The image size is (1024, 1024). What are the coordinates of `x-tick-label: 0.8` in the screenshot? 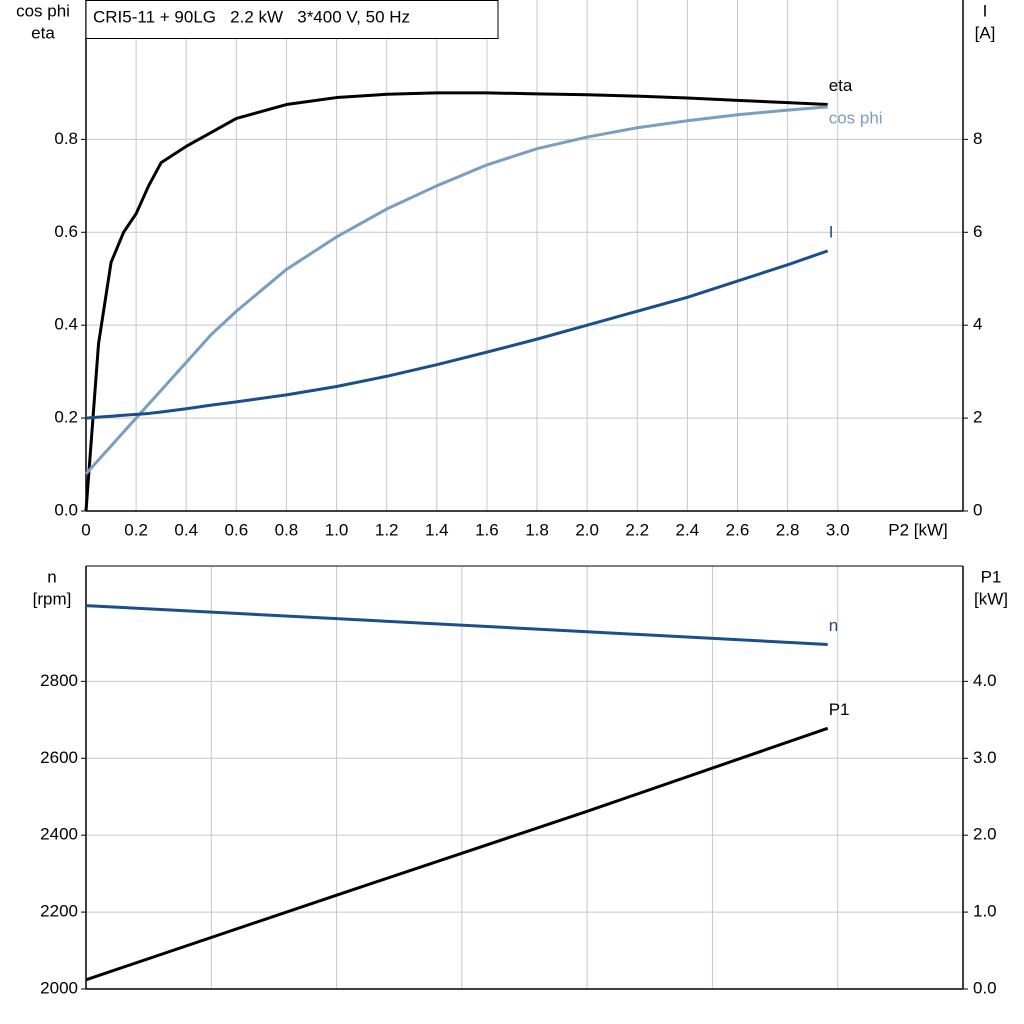 It's located at (287, 529).